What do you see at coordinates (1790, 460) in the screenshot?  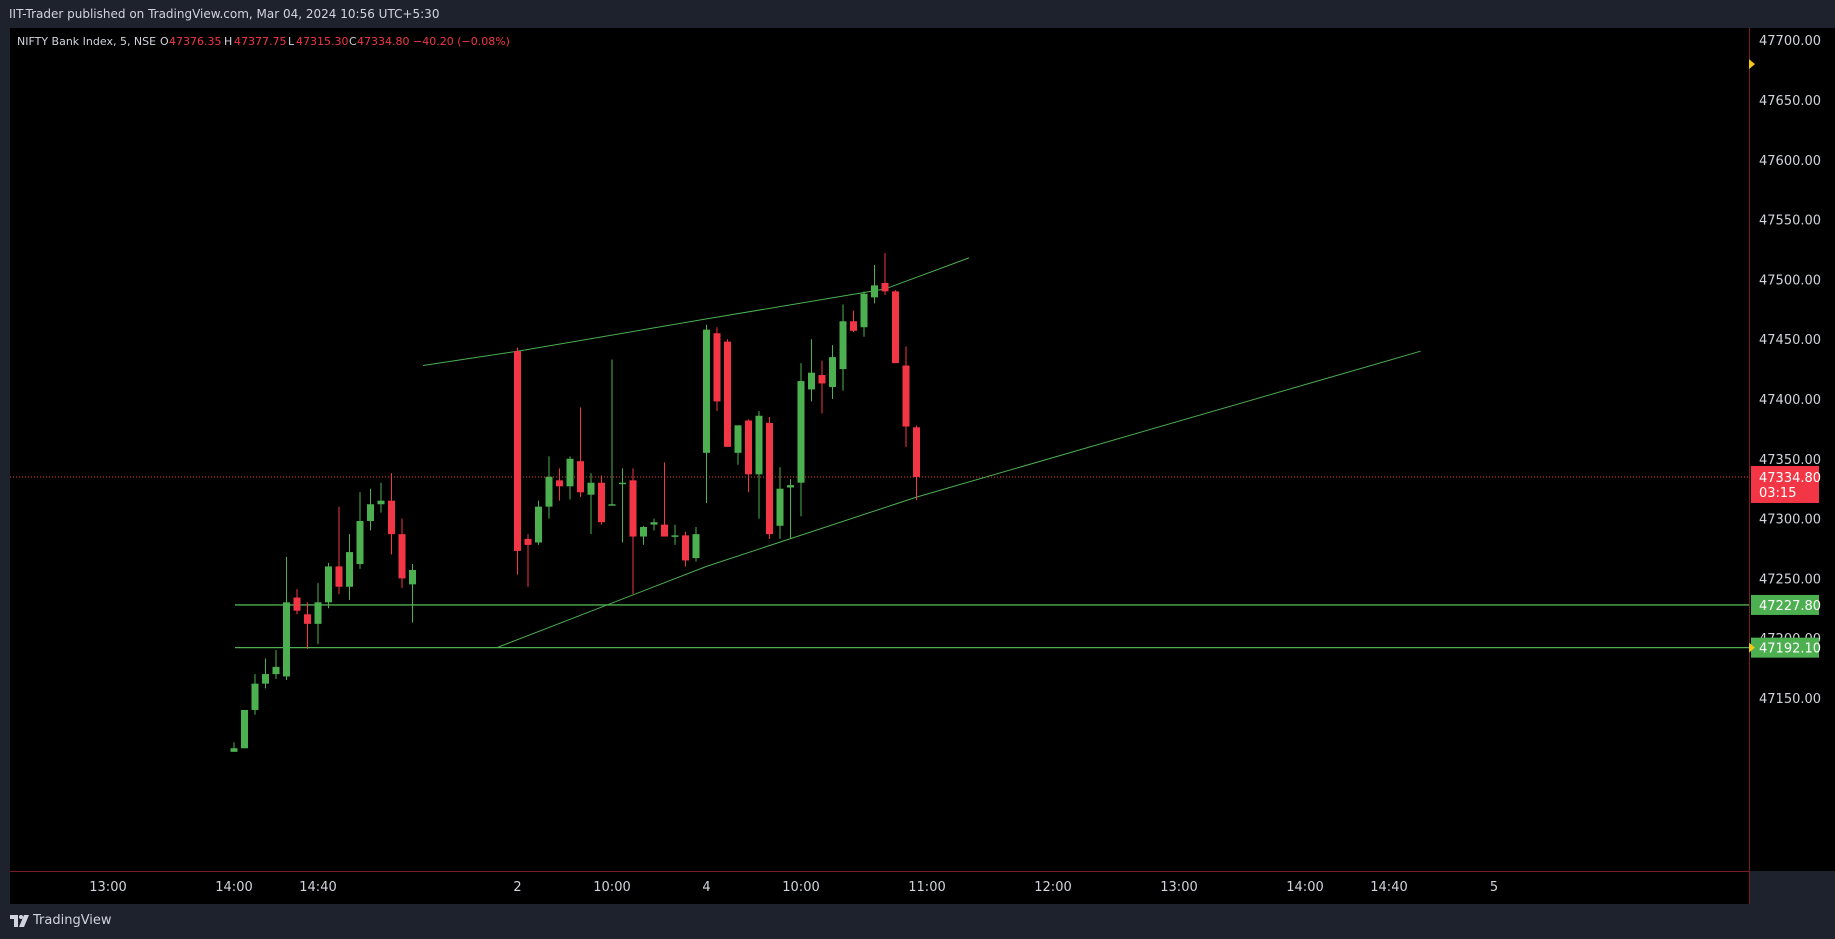 I see `y-tick-label: 47350.00` at bounding box center [1790, 460].